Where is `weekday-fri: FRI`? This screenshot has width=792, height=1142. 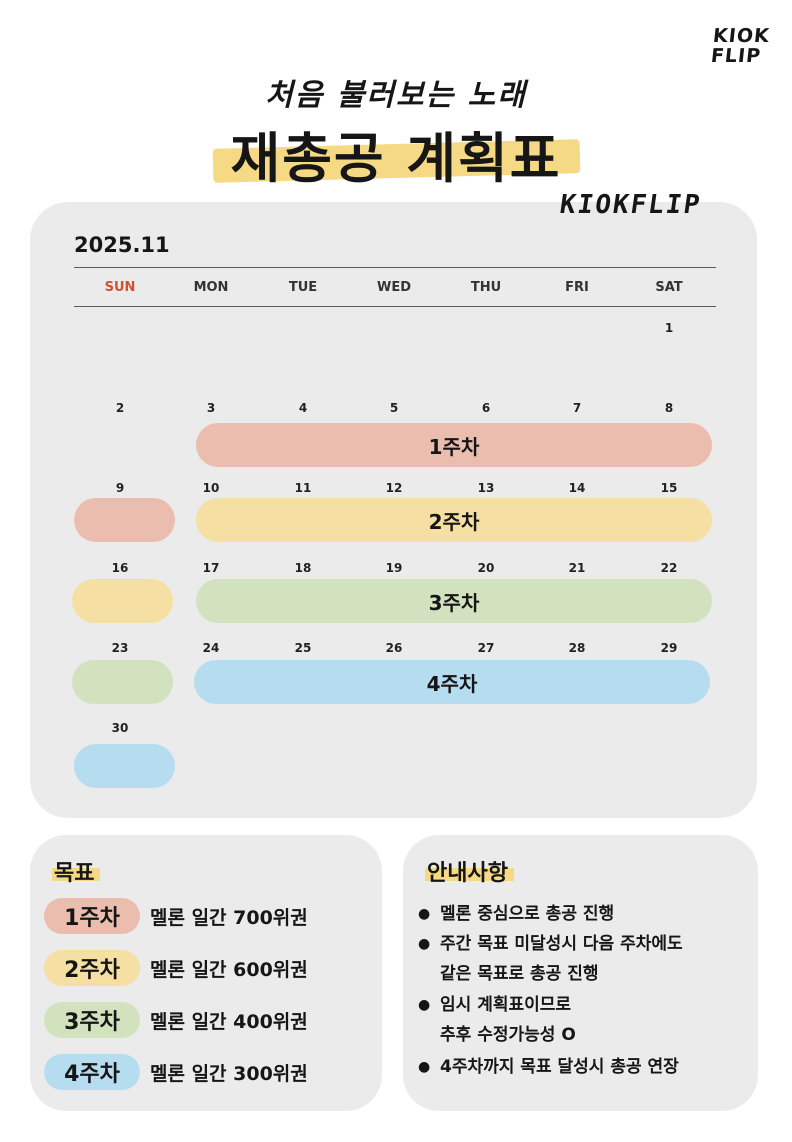
weekday-fri: FRI is located at coordinates (577, 287).